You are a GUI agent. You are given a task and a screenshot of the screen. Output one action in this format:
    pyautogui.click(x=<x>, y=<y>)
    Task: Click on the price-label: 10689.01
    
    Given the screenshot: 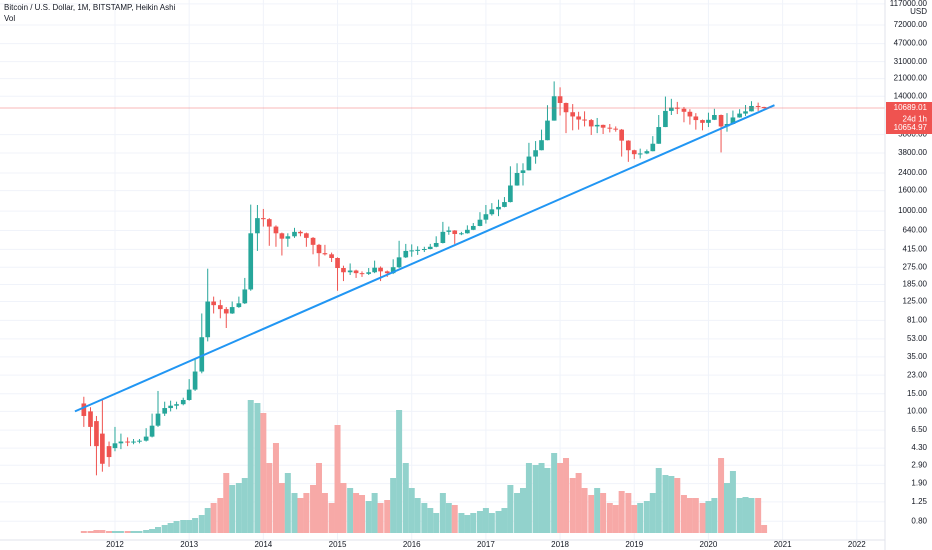 What is the action you would take?
    pyautogui.click(x=911, y=107)
    